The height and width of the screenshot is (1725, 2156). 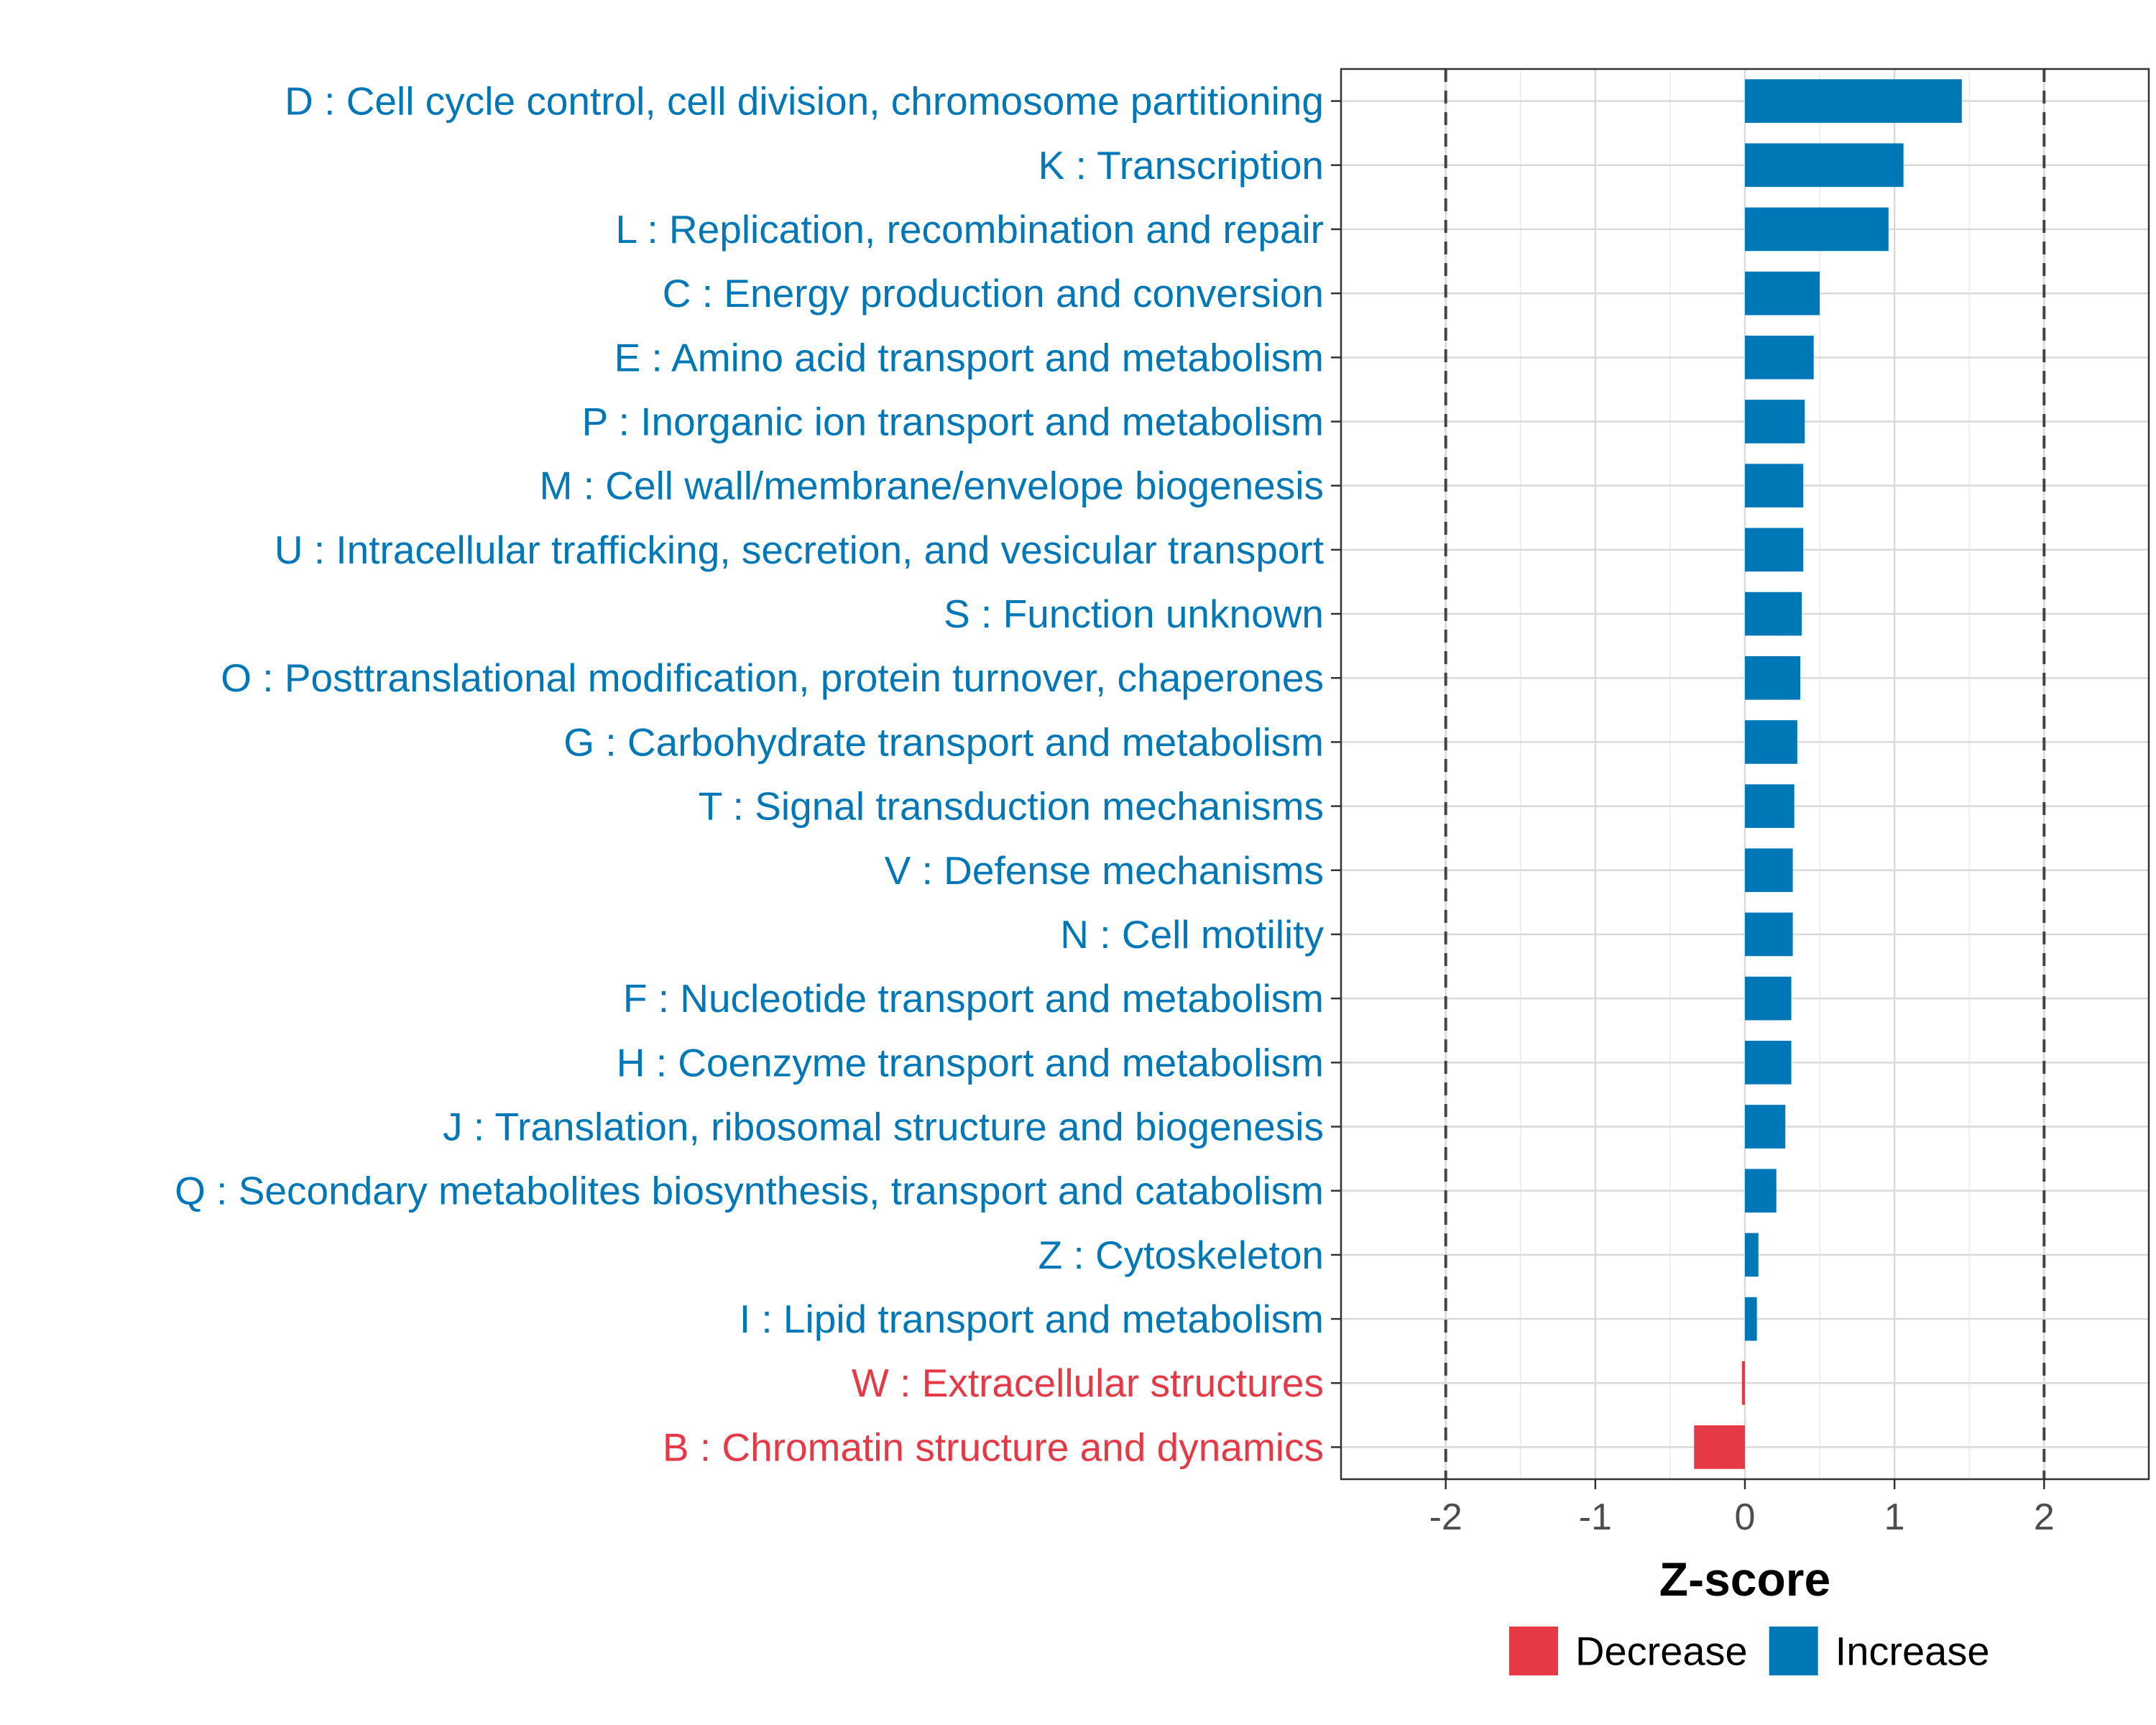 What do you see at coordinates (1011, 806) in the screenshot?
I see `category-label: T : Signal transduction mechanisms` at bounding box center [1011, 806].